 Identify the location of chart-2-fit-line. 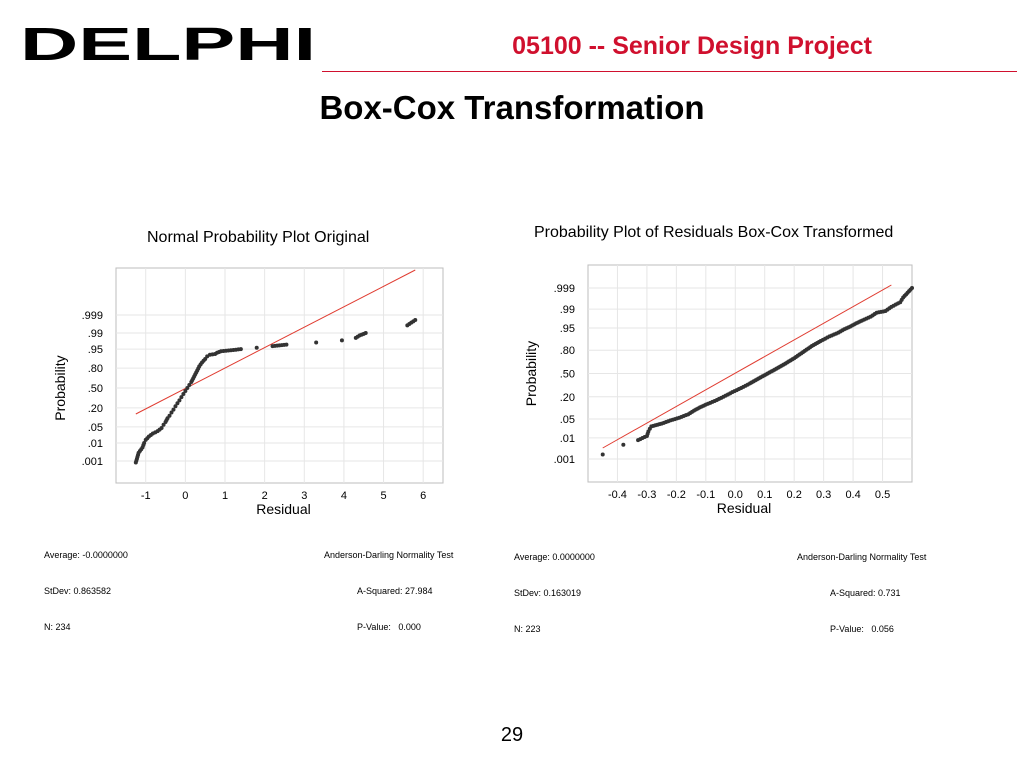
(747, 366).